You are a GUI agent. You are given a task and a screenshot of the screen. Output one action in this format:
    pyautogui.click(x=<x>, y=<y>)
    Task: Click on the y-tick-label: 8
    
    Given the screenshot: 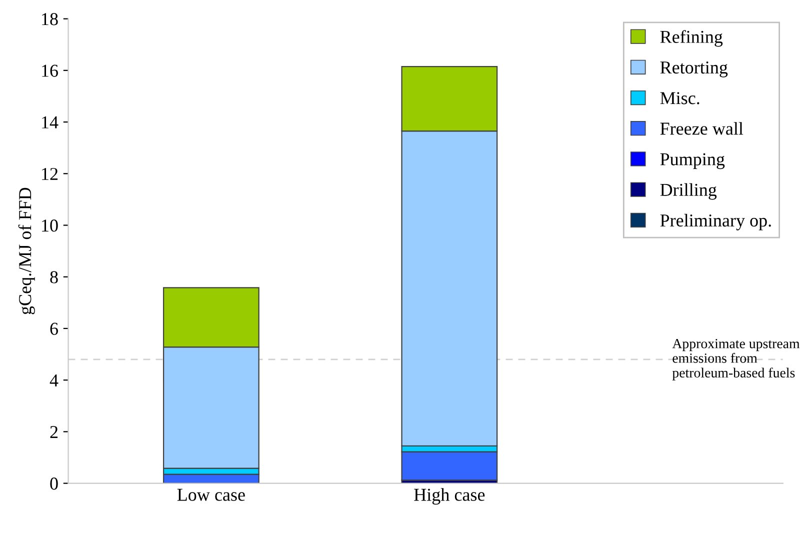 What is the action you would take?
    pyautogui.click(x=54, y=277)
    